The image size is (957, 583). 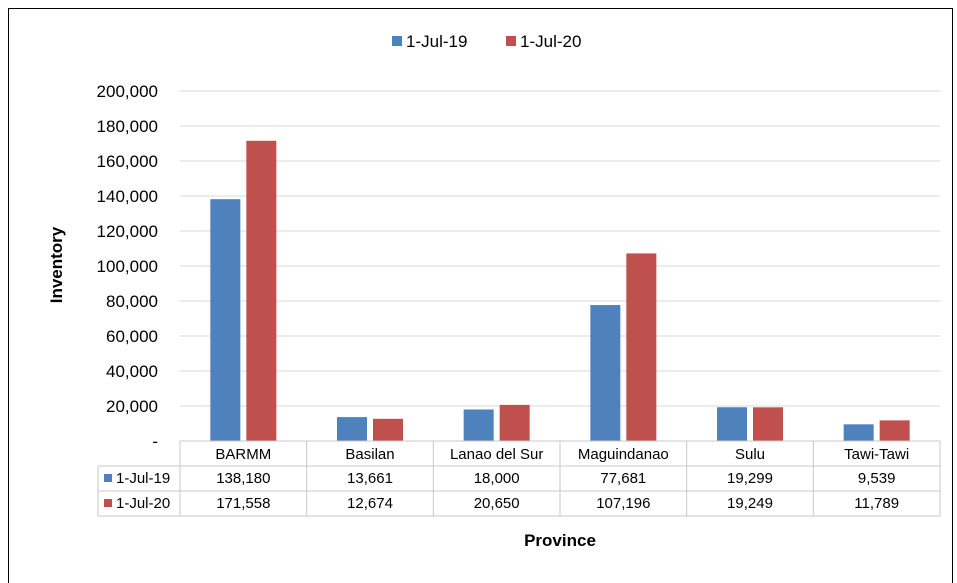 What do you see at coordinates (155, 441) in the screenshot?
I see `y-tick-label: -` at bounding box center [155, 441].